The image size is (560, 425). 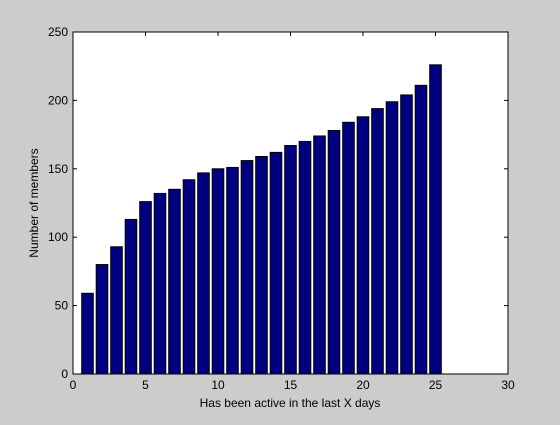 I want to click on x-tick-label: 0, so click(x=73, y=385).